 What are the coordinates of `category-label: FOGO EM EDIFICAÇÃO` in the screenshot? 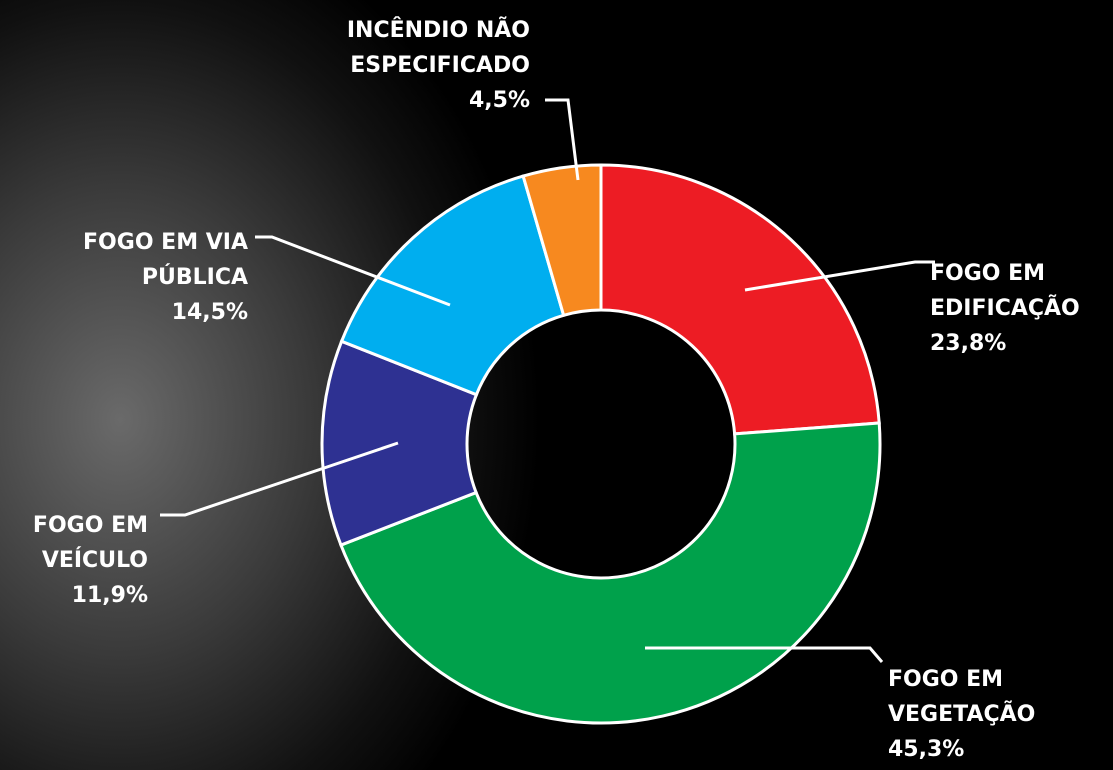 It's located at (1005, 291).